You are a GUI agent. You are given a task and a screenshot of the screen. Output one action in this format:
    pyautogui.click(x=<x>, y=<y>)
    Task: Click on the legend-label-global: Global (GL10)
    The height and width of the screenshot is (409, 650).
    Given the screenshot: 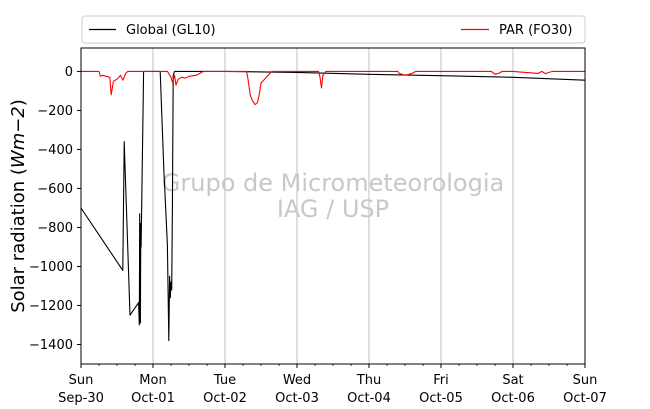 What is the action you would take?
    pyautogui.click(x=171, y=30)
    